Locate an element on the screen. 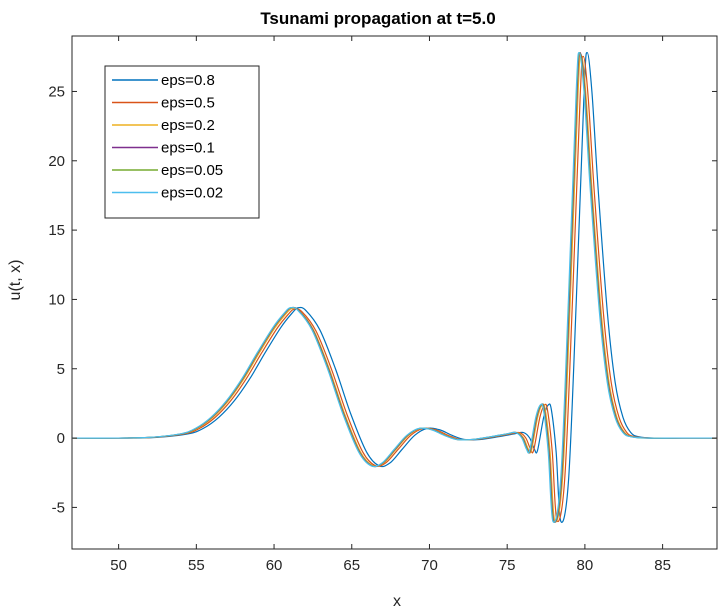 This screenshot has width=718, height=614. legend-label-1: eps=0.5 is located at coordinates (188, 103).